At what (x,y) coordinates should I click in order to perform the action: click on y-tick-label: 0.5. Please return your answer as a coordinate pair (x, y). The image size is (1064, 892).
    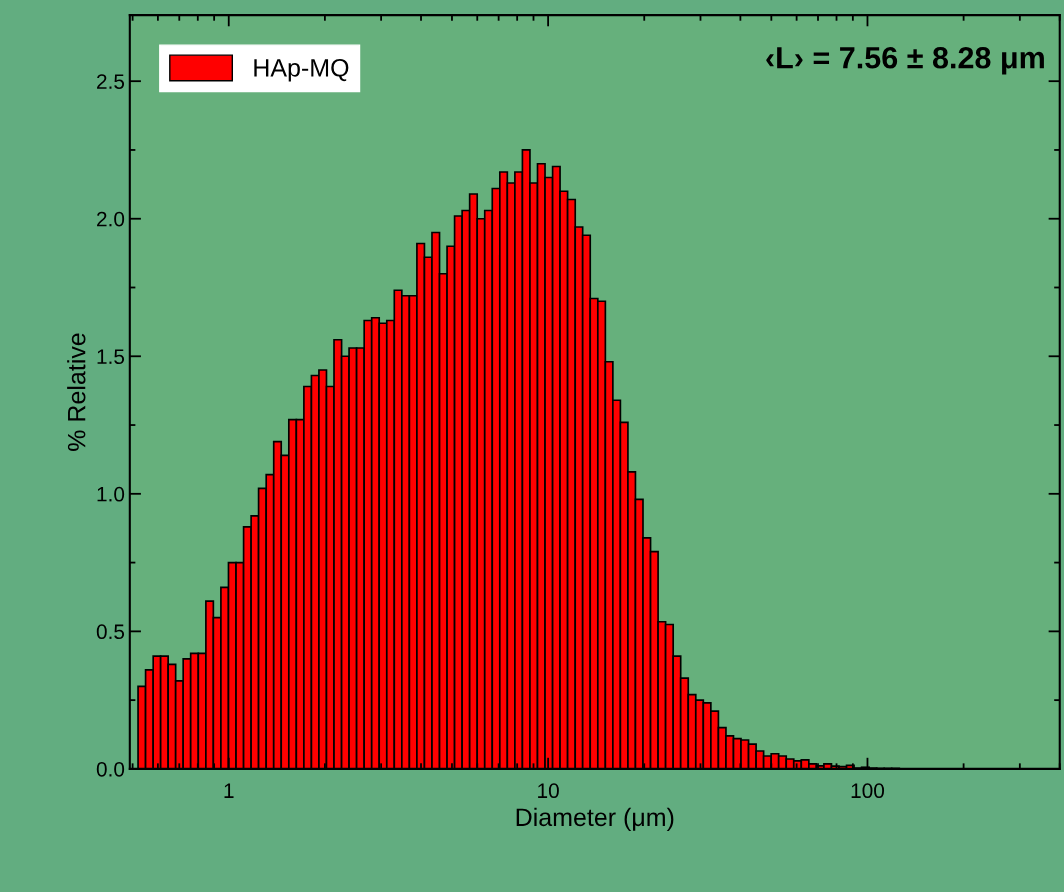
    Looking at the image, I should click on (110, 632).